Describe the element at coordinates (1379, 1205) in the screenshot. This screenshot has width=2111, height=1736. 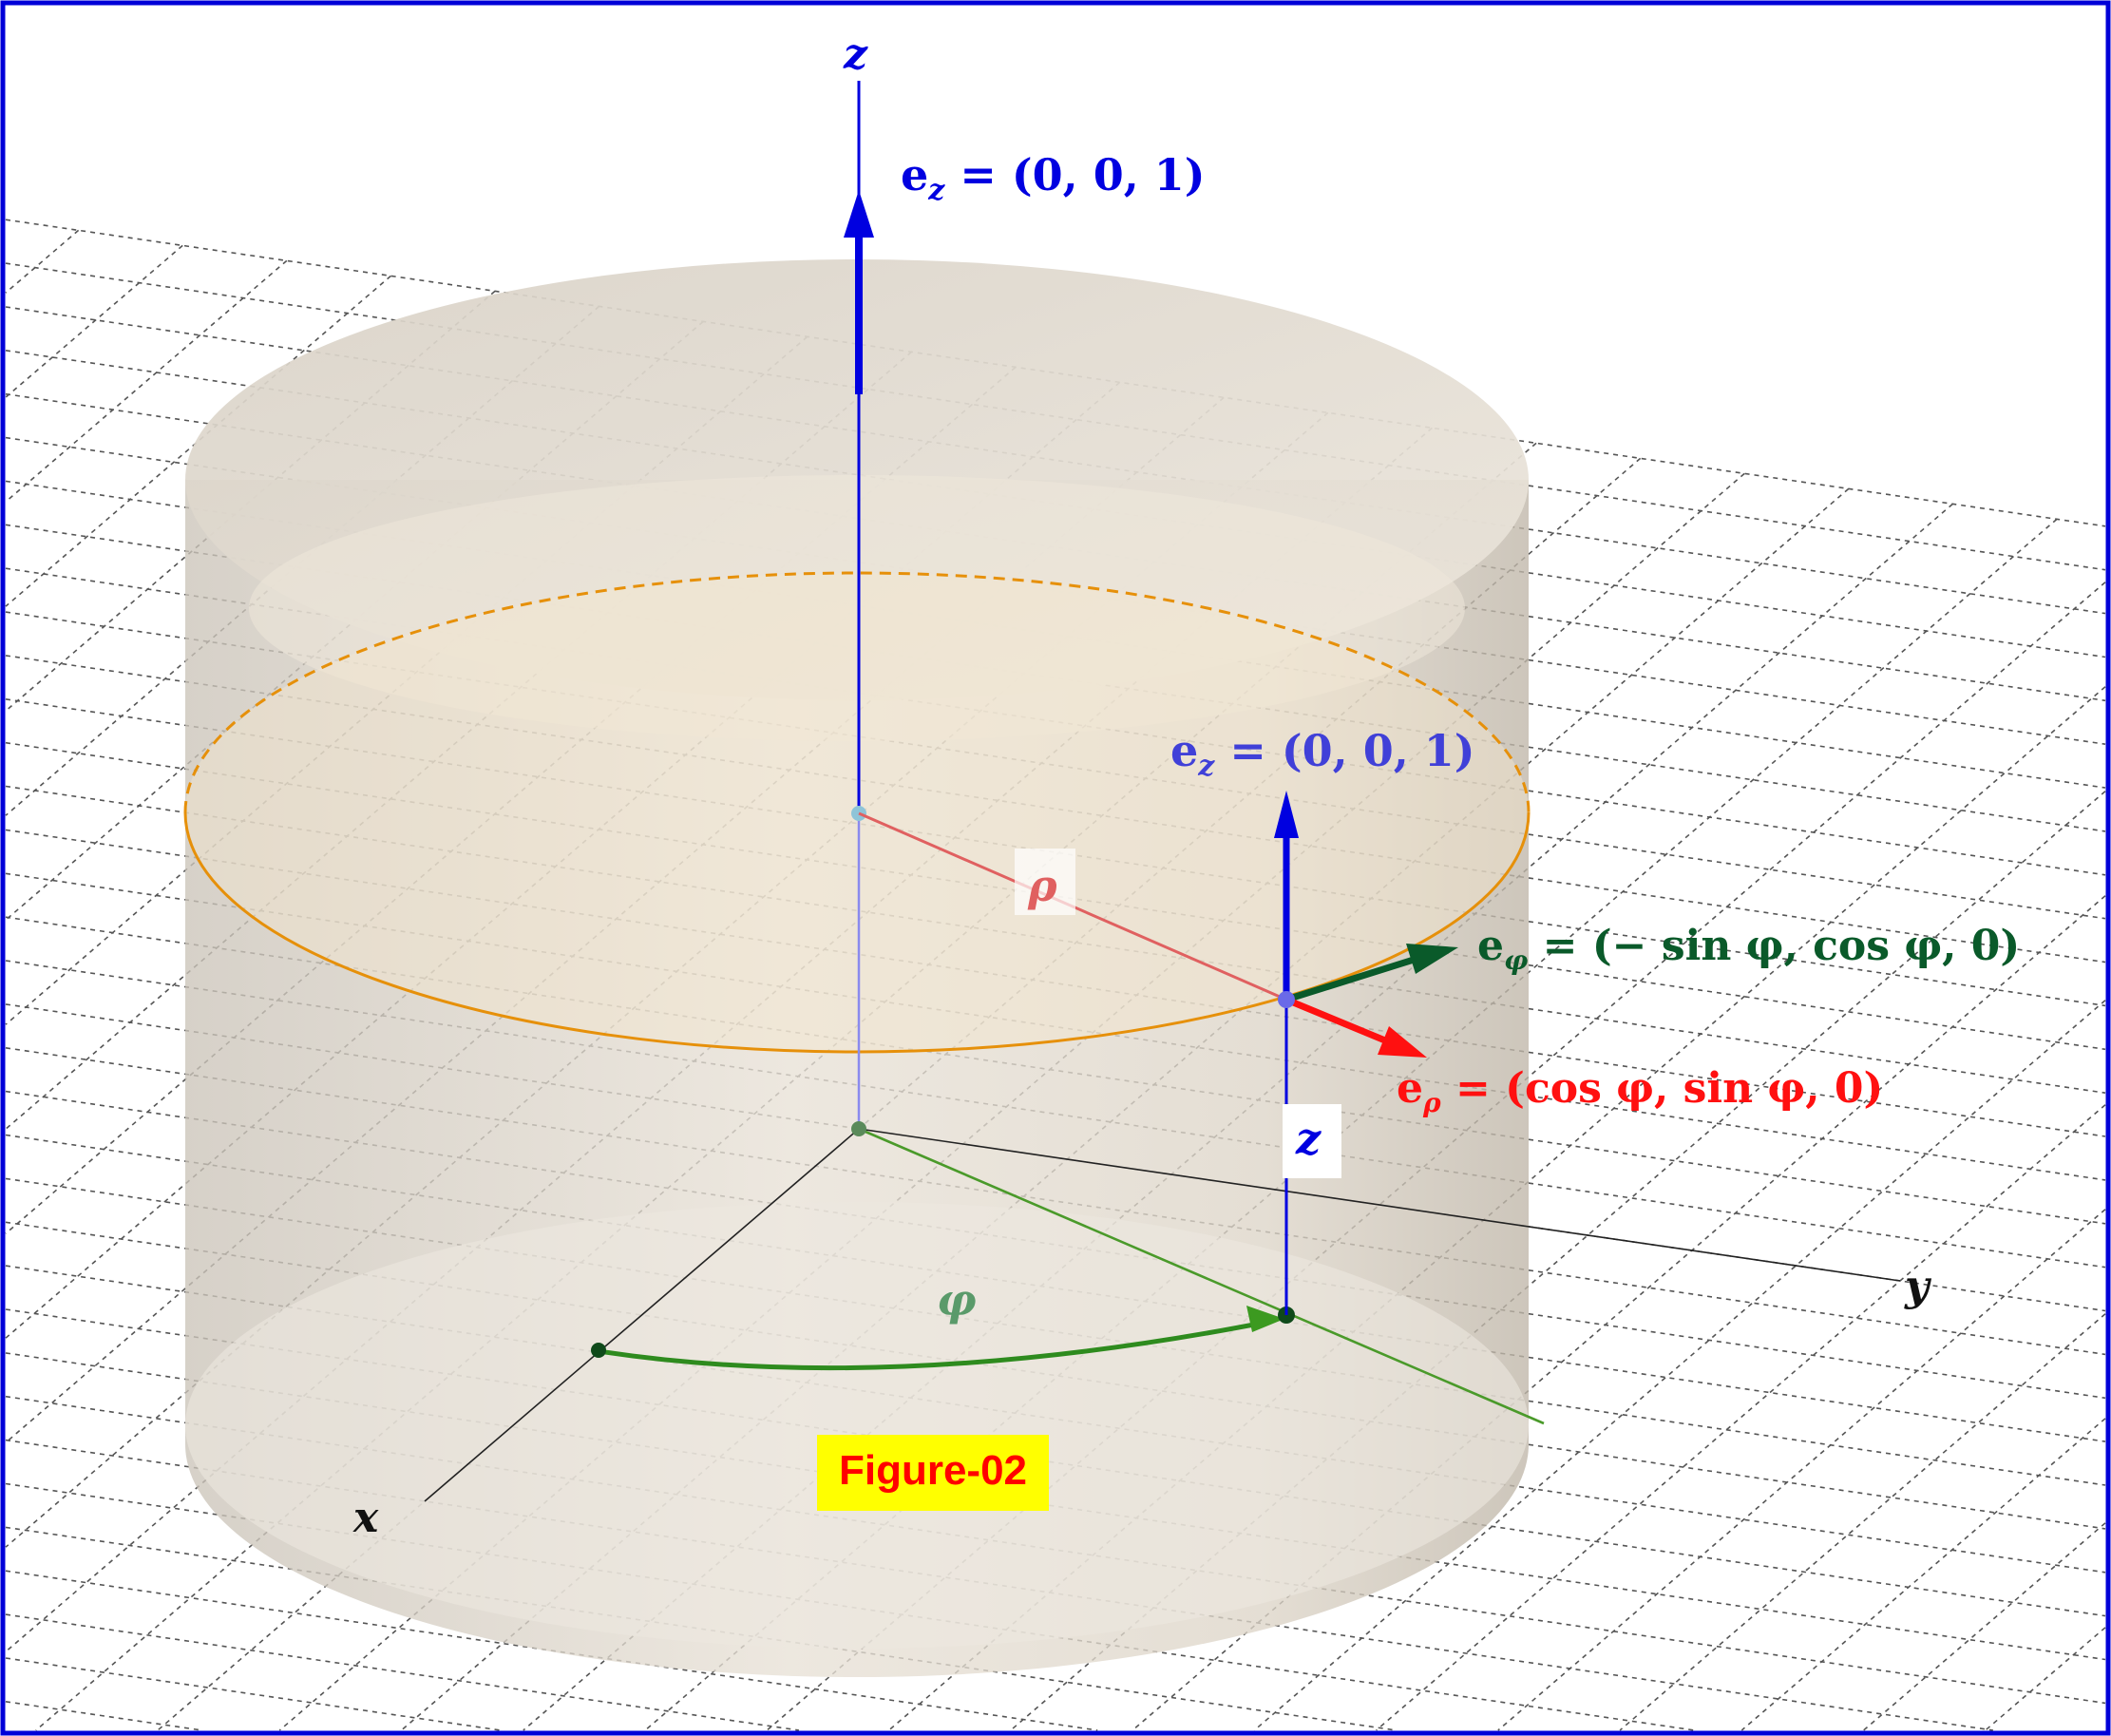
I see `y-axis-line` at that location.